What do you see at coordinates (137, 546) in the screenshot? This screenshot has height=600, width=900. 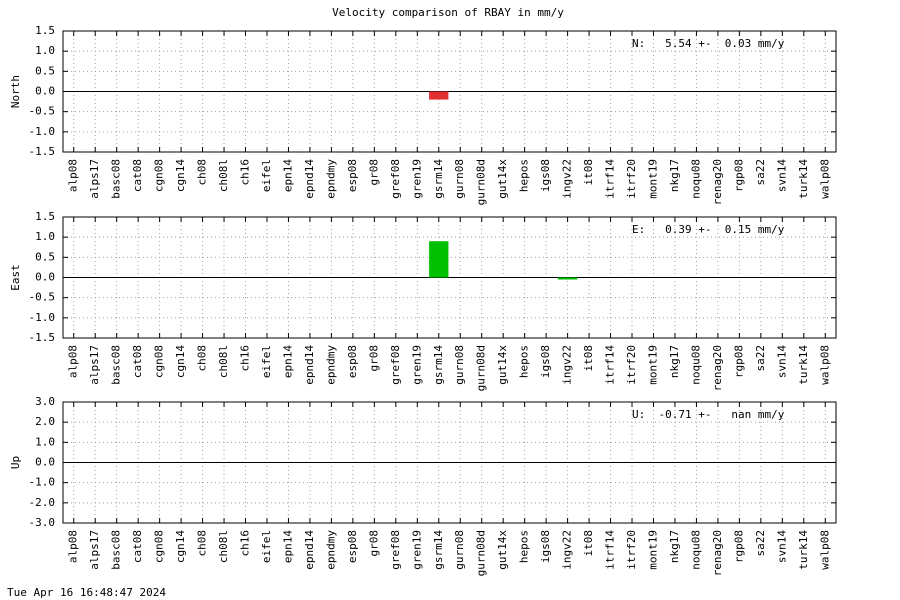 I see `x-tick-label: cat08` at bounding box center [137, 546].